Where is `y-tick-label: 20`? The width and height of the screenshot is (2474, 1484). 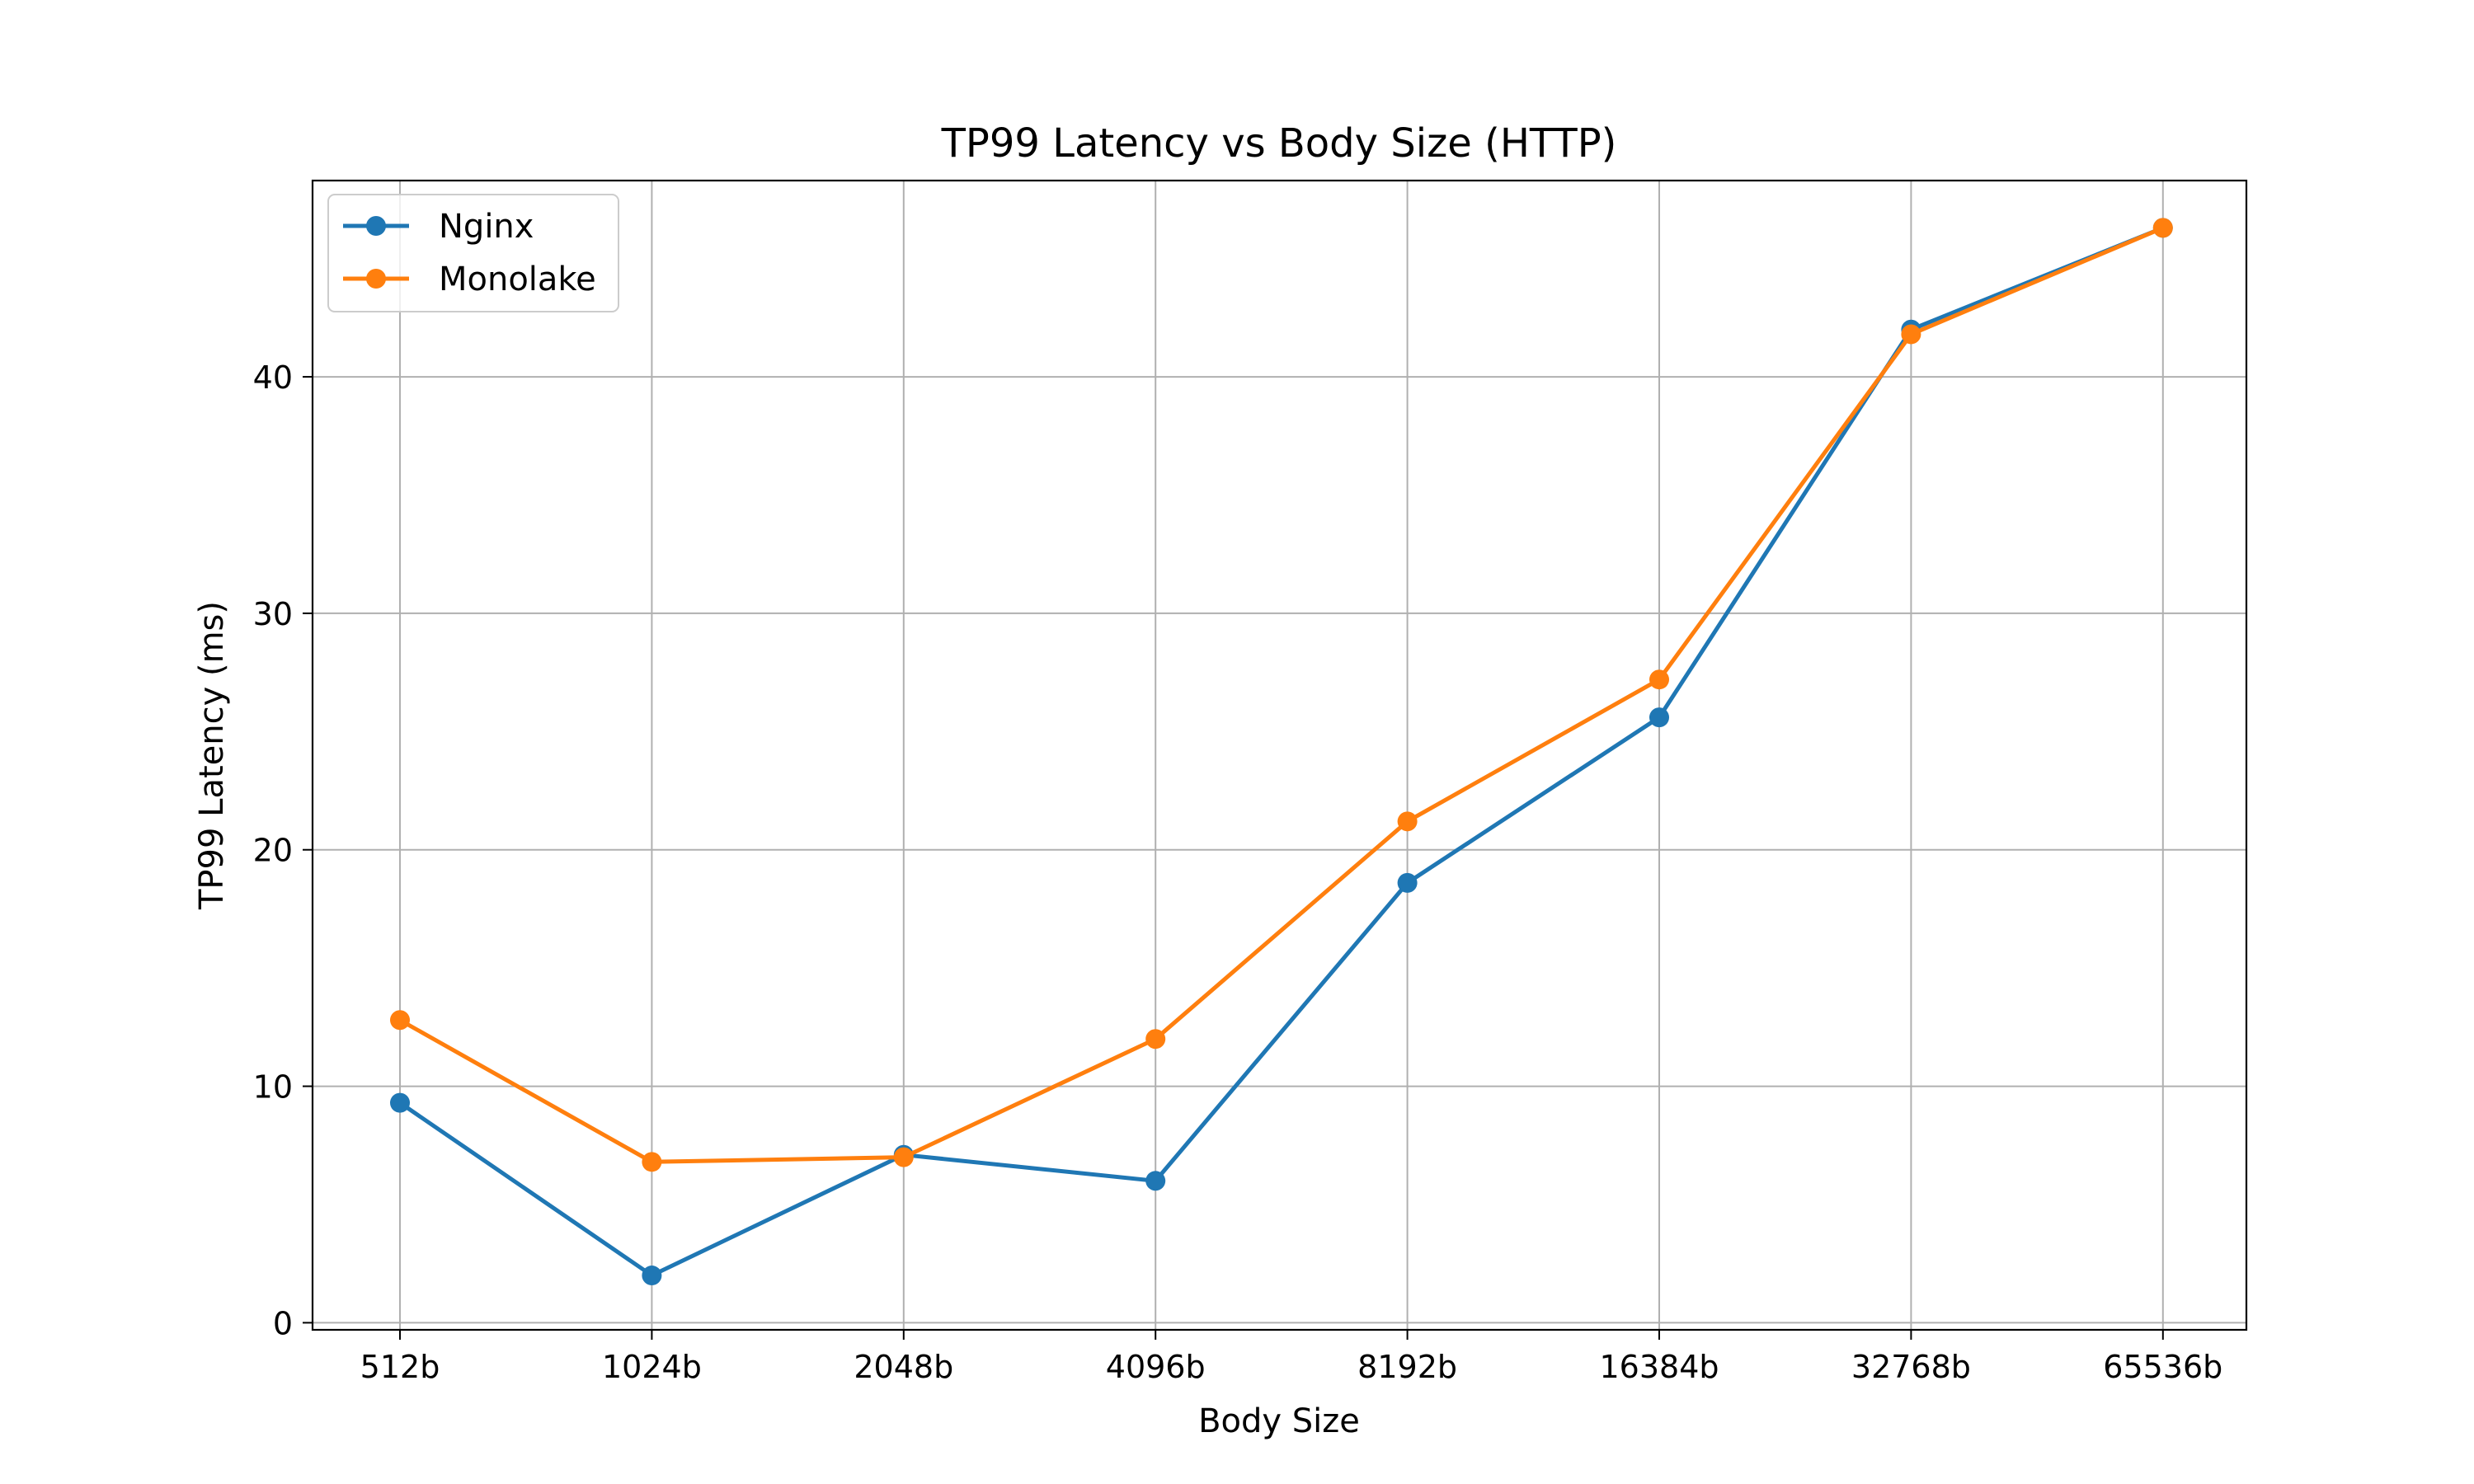
y-tick-label: 20 is located at coordinates (273, 851).